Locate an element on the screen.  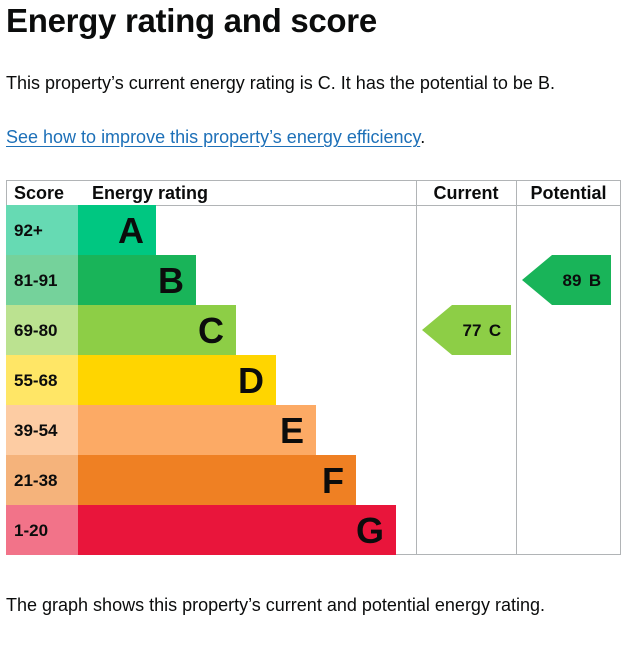
score-label-g: 1-20 is located at coordinates (31, 530).